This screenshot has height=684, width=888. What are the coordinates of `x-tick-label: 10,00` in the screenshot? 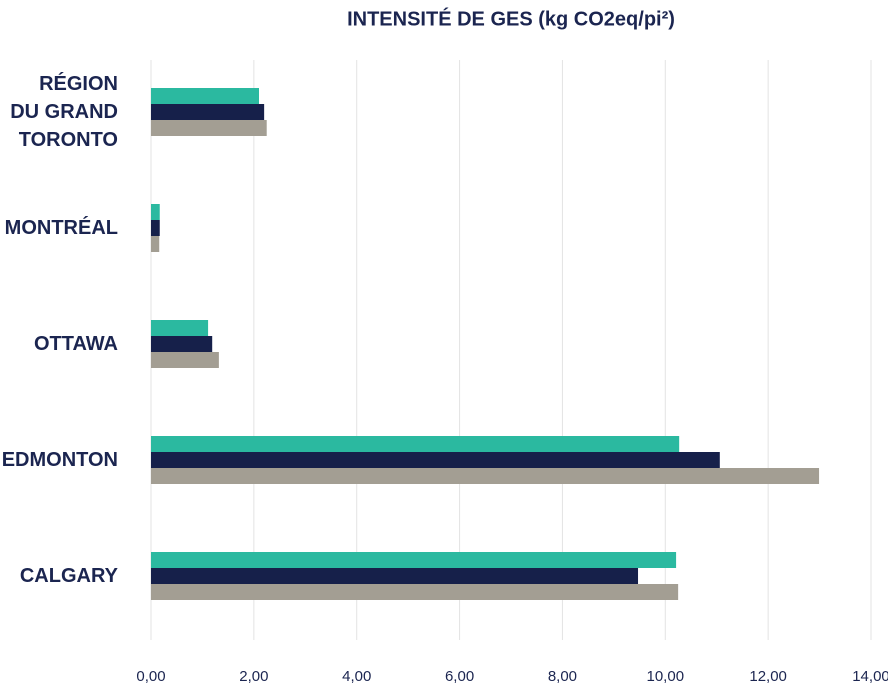 It's located at (666, 676).